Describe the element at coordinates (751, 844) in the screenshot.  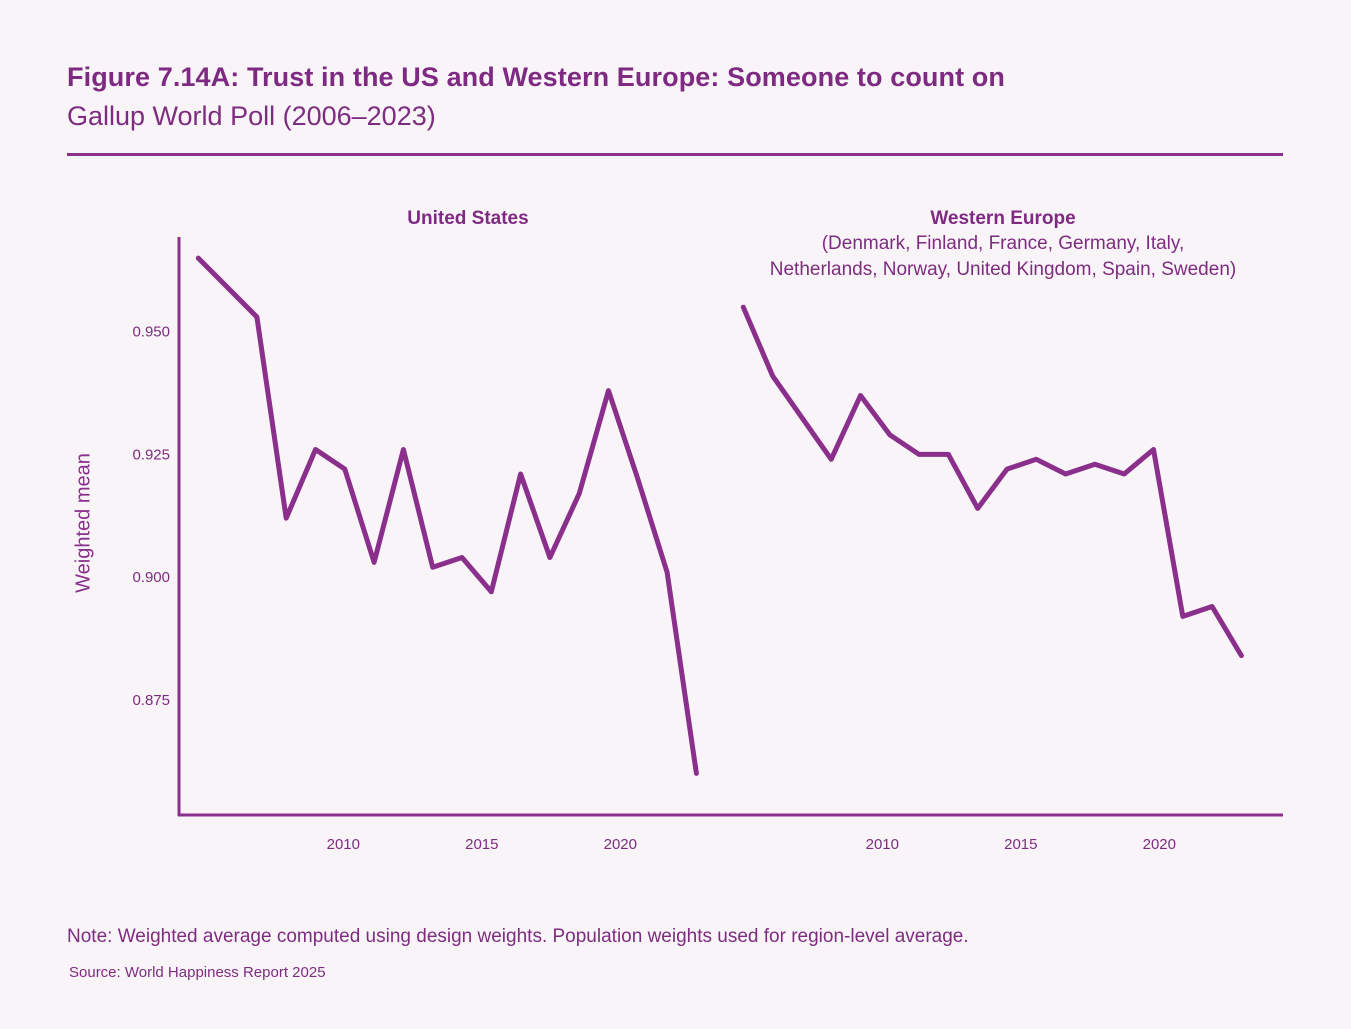
I see `x-tick-labels: 2010 2015 2020 2010 2015 2020` at that location.